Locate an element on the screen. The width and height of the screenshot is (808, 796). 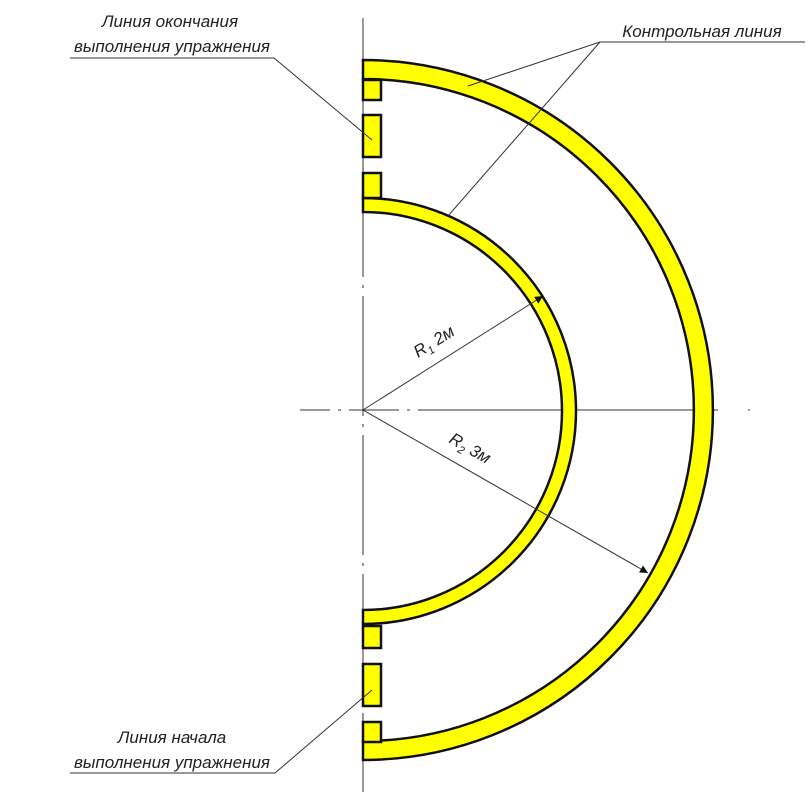
radius-1-label: R12м is located at coordinates (435, 343).